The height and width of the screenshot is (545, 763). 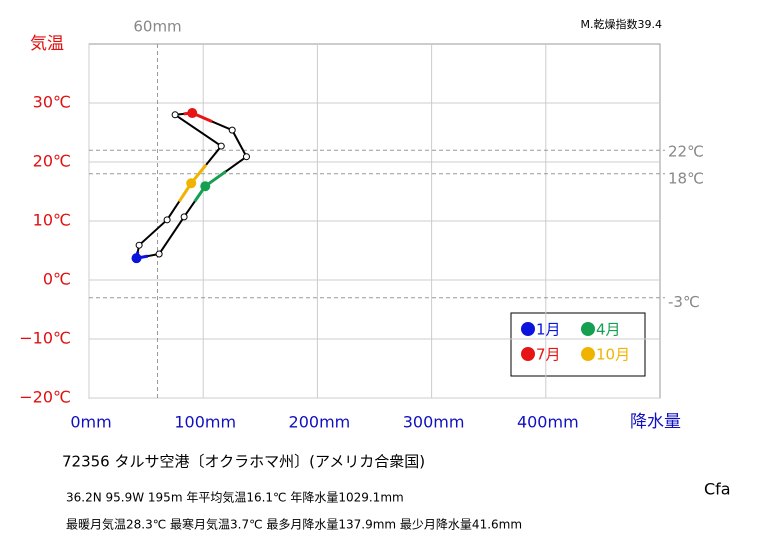 I want to click on x-tick-label: 400mm, so click(x=548, y=422).